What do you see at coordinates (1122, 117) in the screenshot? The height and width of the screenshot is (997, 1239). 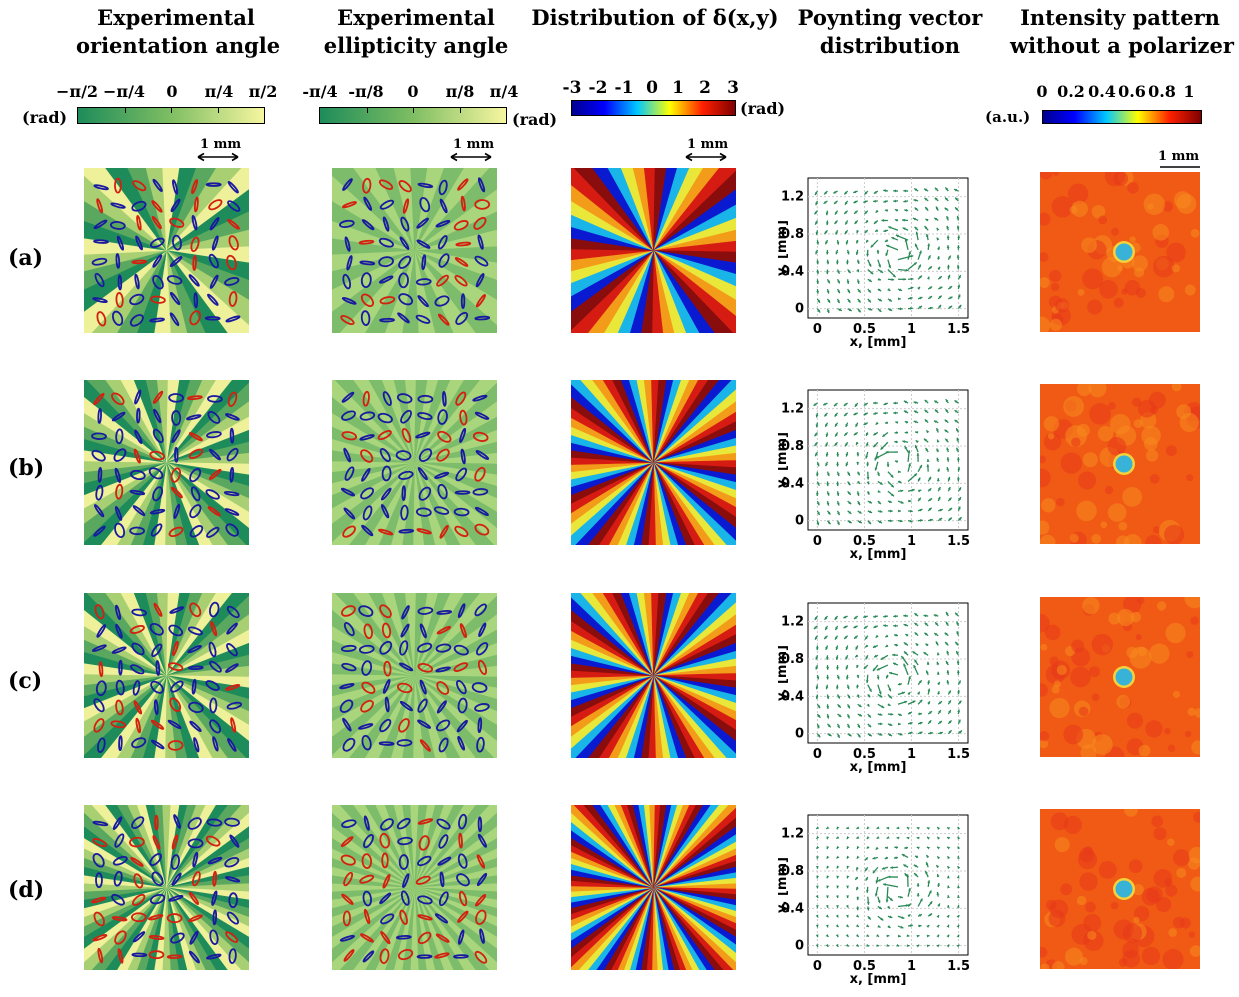 I see `colorbar-intensity` at bounding box center [1122, 117].